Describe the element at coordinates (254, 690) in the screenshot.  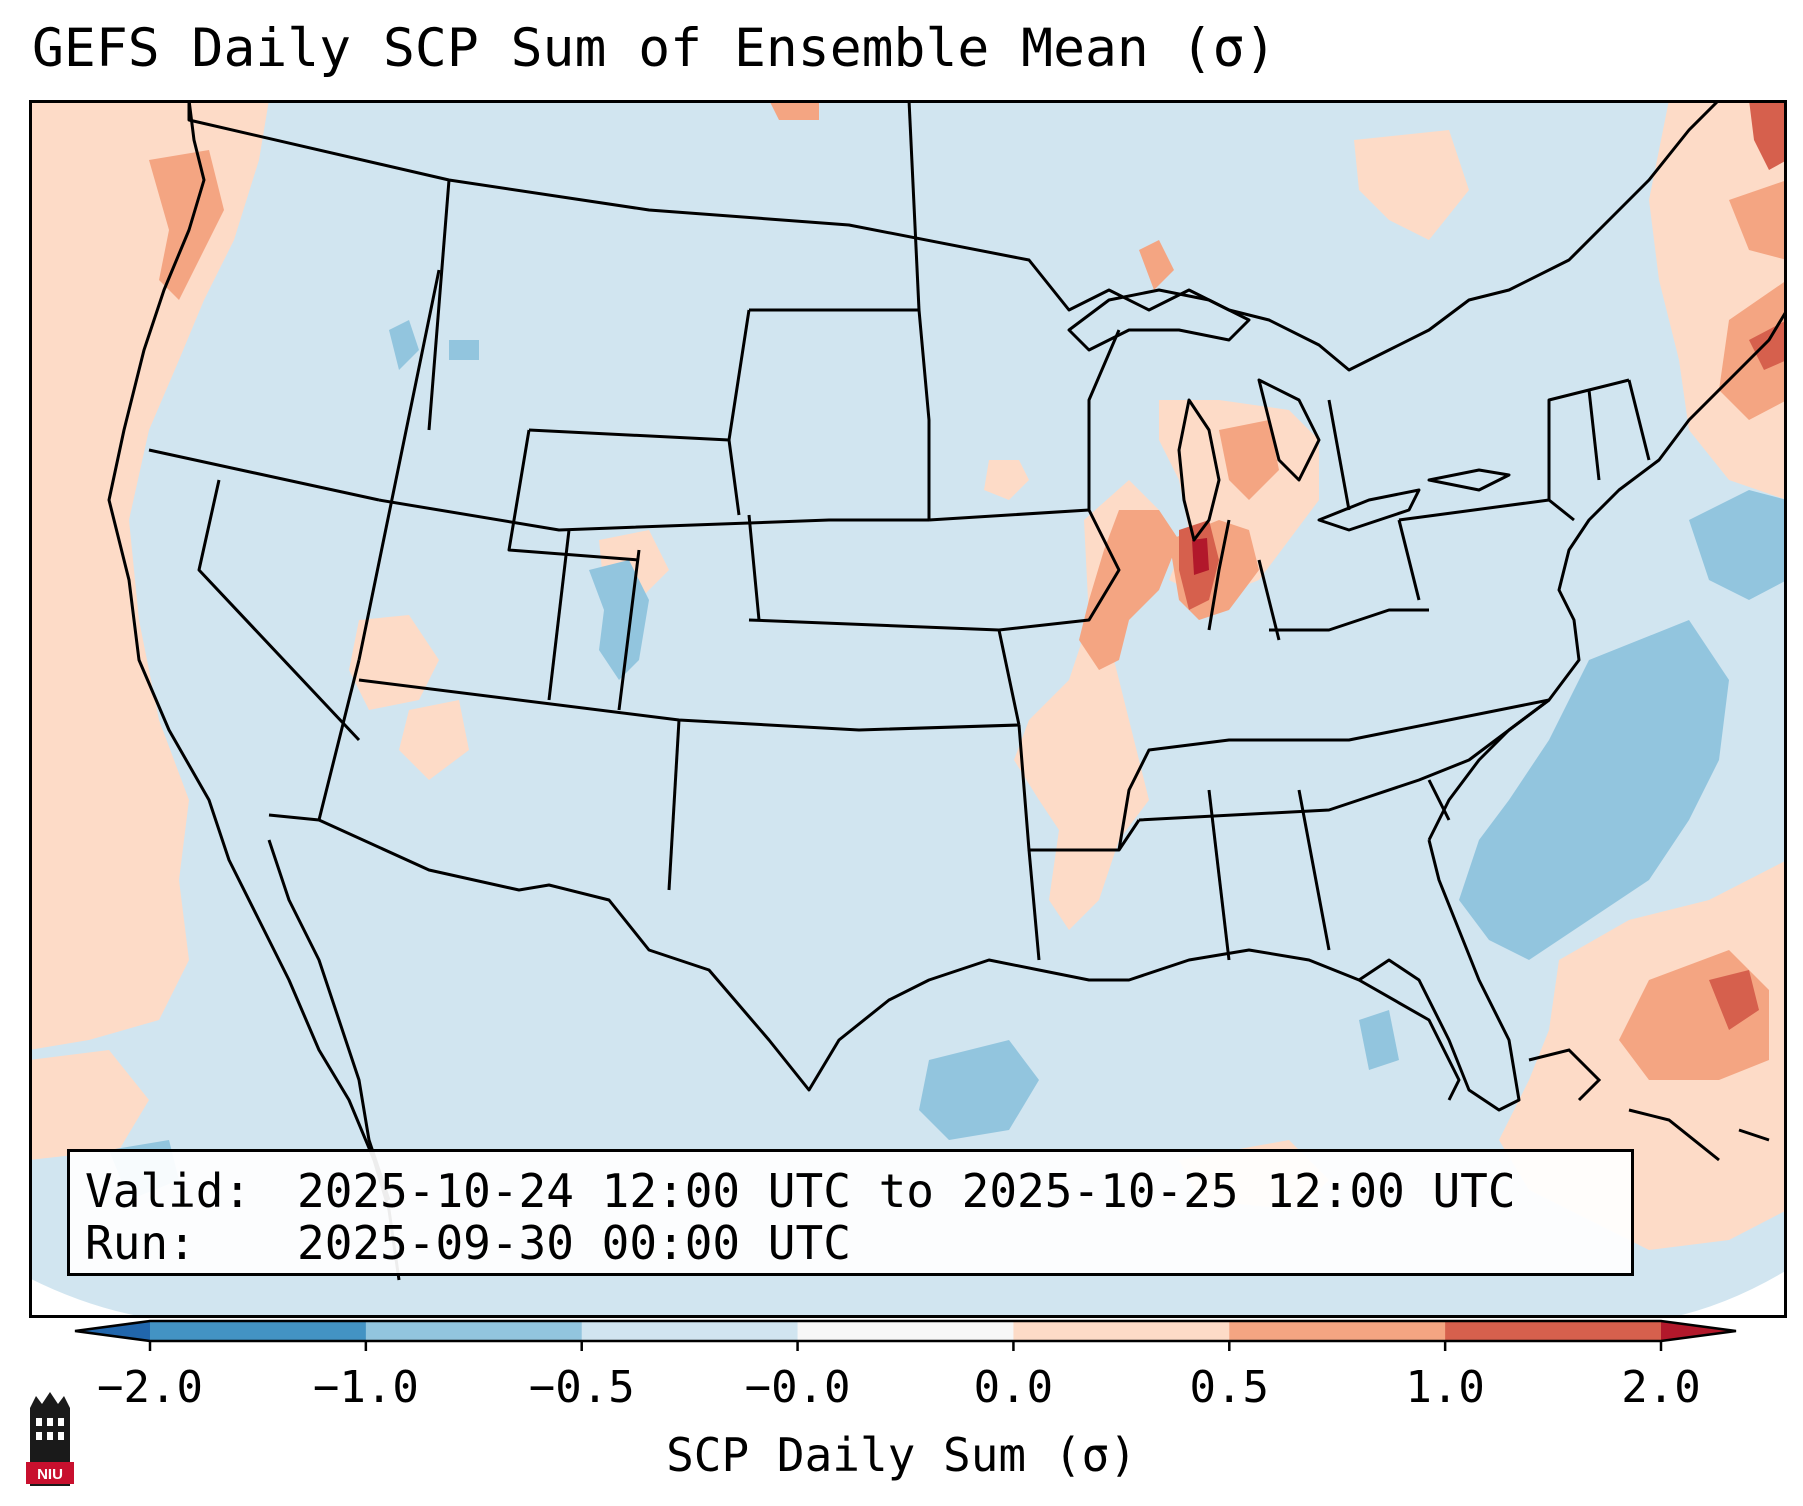
I see `coastline-west` at that location.